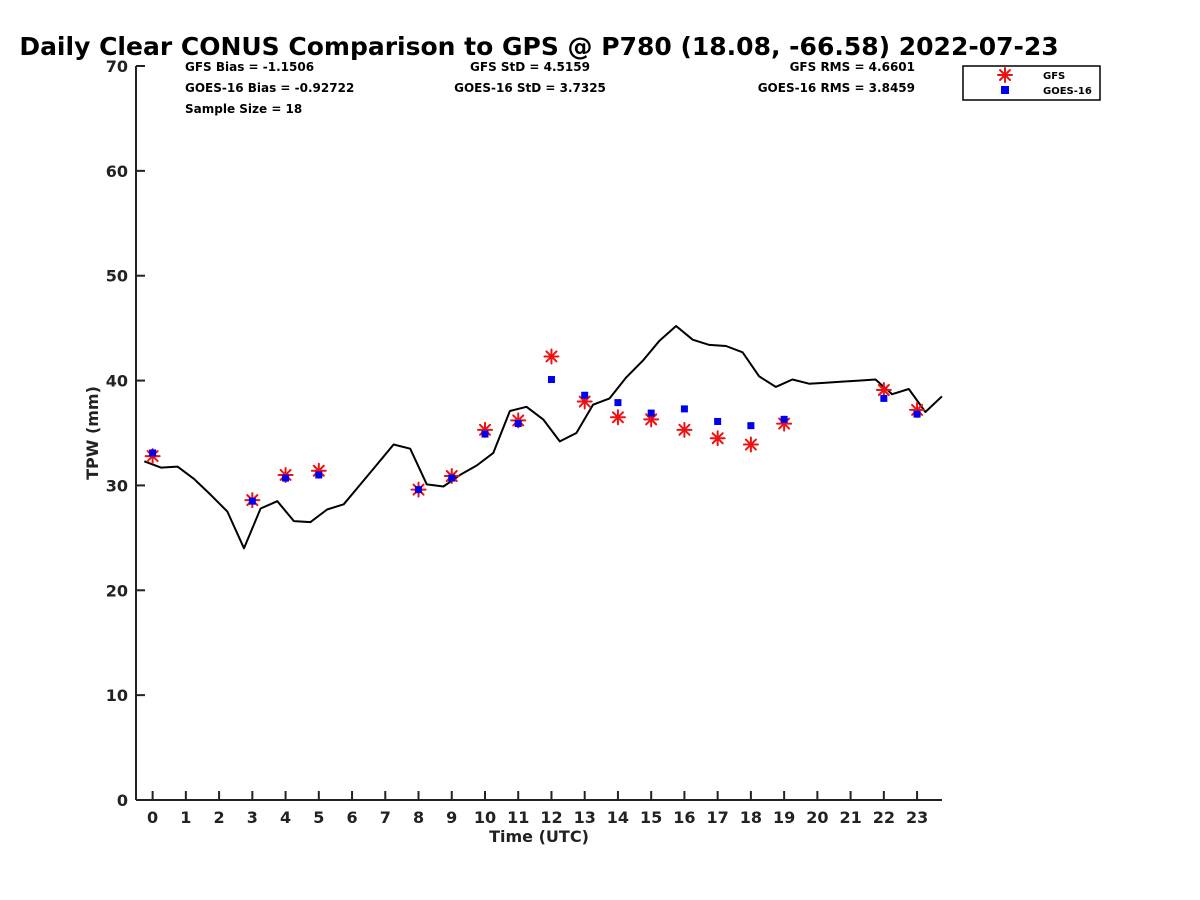 This screenshot has height=900, width=1200. Describe the element at coordinates (285, 817) in the screenshot. I see `x-tick-label: 4` at that location.